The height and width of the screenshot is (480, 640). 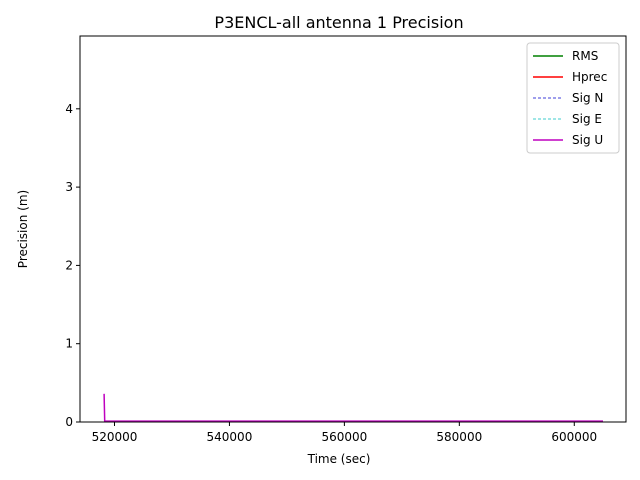 What do you see at coordinates (589, 77) in the screenshot?
I see `legend-label-hprec: Hprec` at bounding box center [589, 77].